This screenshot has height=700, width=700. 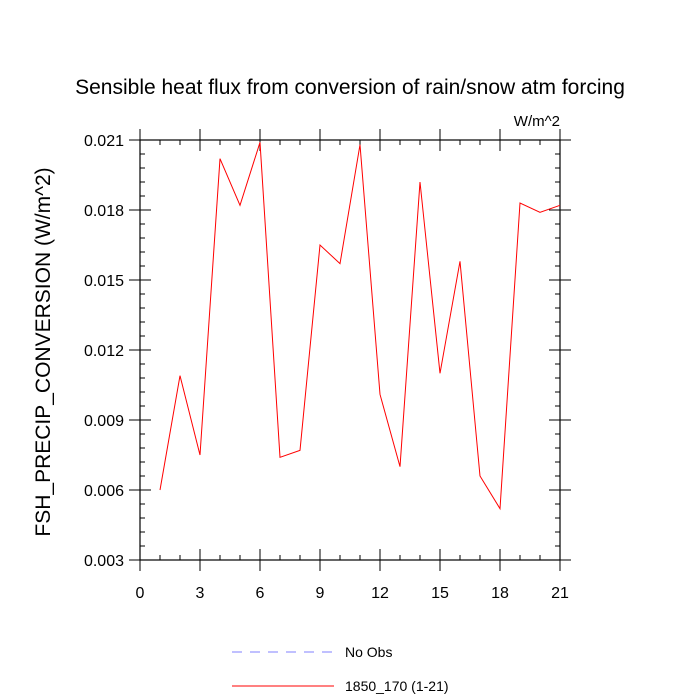 I want to click on y-tick-label: 0.018, so click(x=104, y=211).